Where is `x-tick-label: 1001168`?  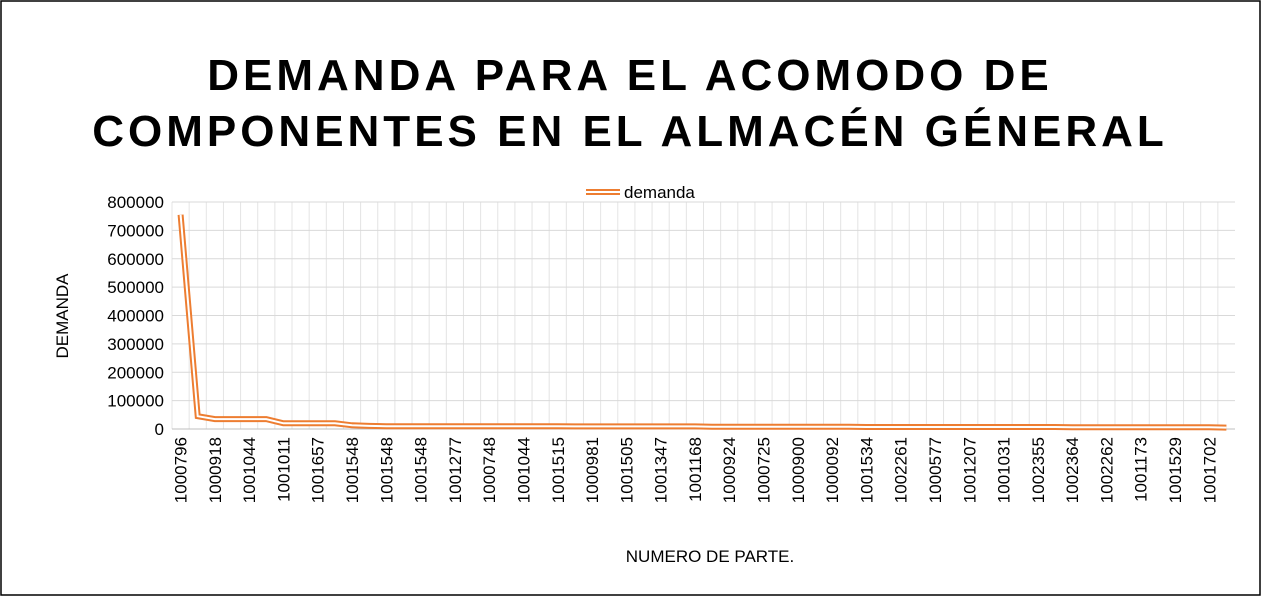
x-tick-label: 1001168 is located at coordinates (695, 469).